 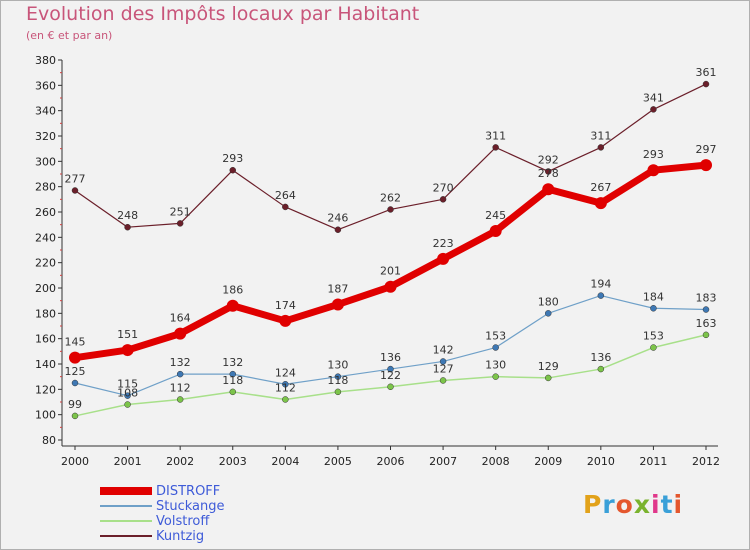 I want to click on data-label-kuntzig: 251, so click(x=180, y=211).